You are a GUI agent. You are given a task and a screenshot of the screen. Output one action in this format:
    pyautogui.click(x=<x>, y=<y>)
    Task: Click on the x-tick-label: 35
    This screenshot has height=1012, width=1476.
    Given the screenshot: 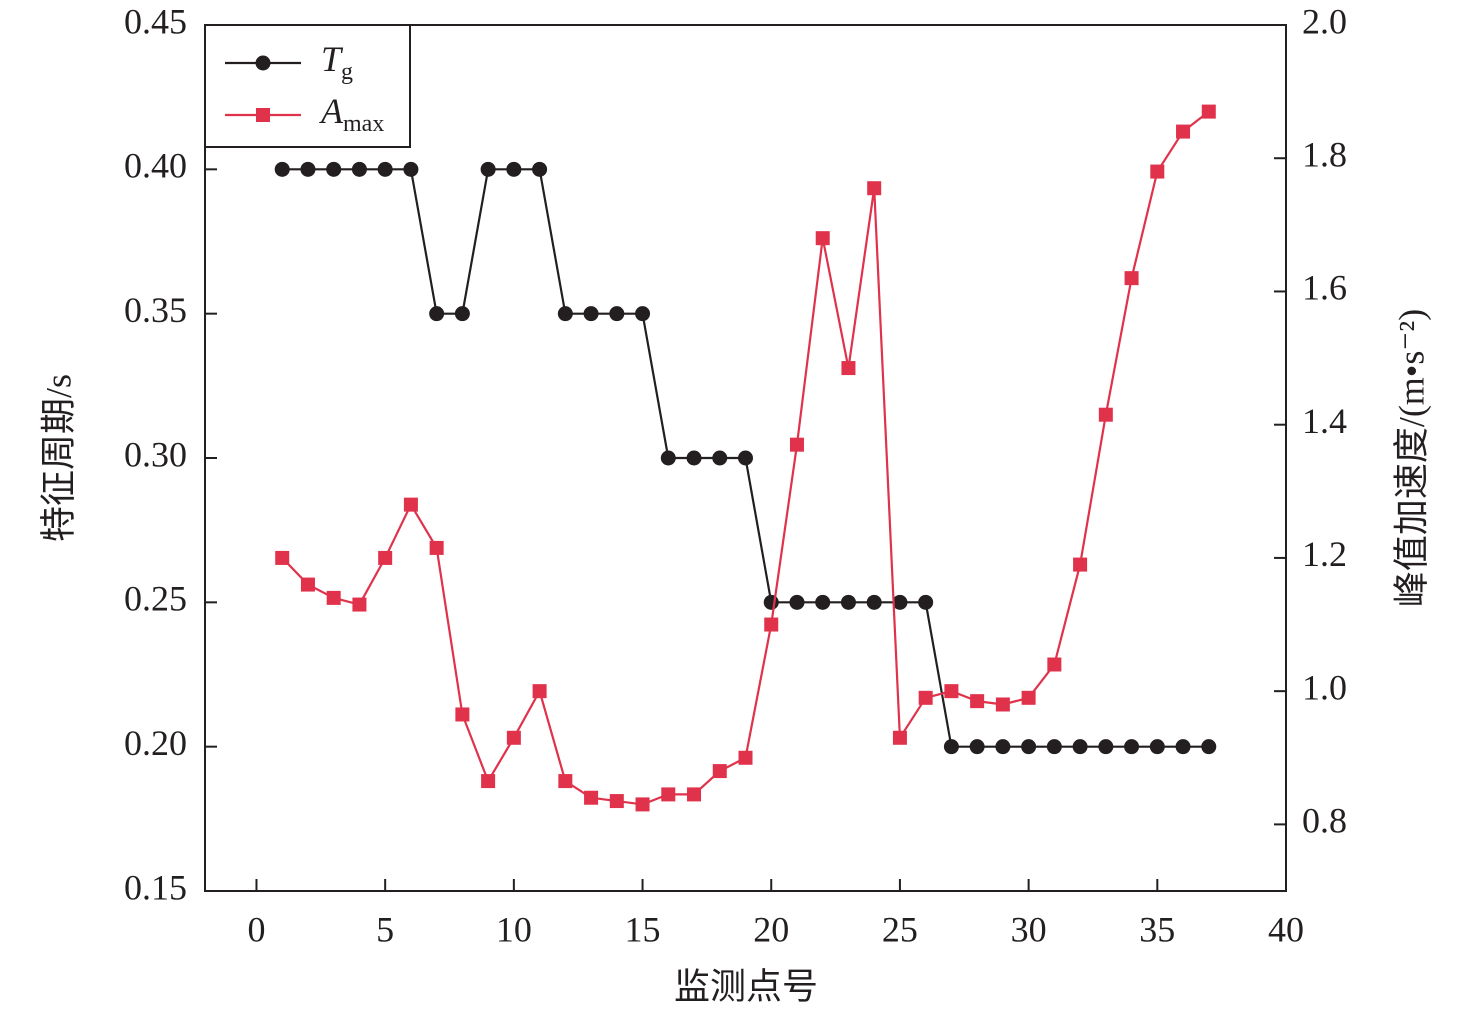 What is the action you would take?
    pyautogui.click(x=1157, y=929)
    